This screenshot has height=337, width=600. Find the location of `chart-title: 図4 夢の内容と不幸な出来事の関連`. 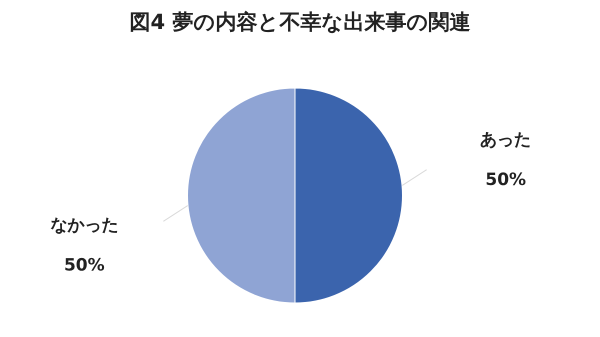

chart-title: 図4 夢の内容と不幸な出来事の関連 is located at coordinates (300, 22).